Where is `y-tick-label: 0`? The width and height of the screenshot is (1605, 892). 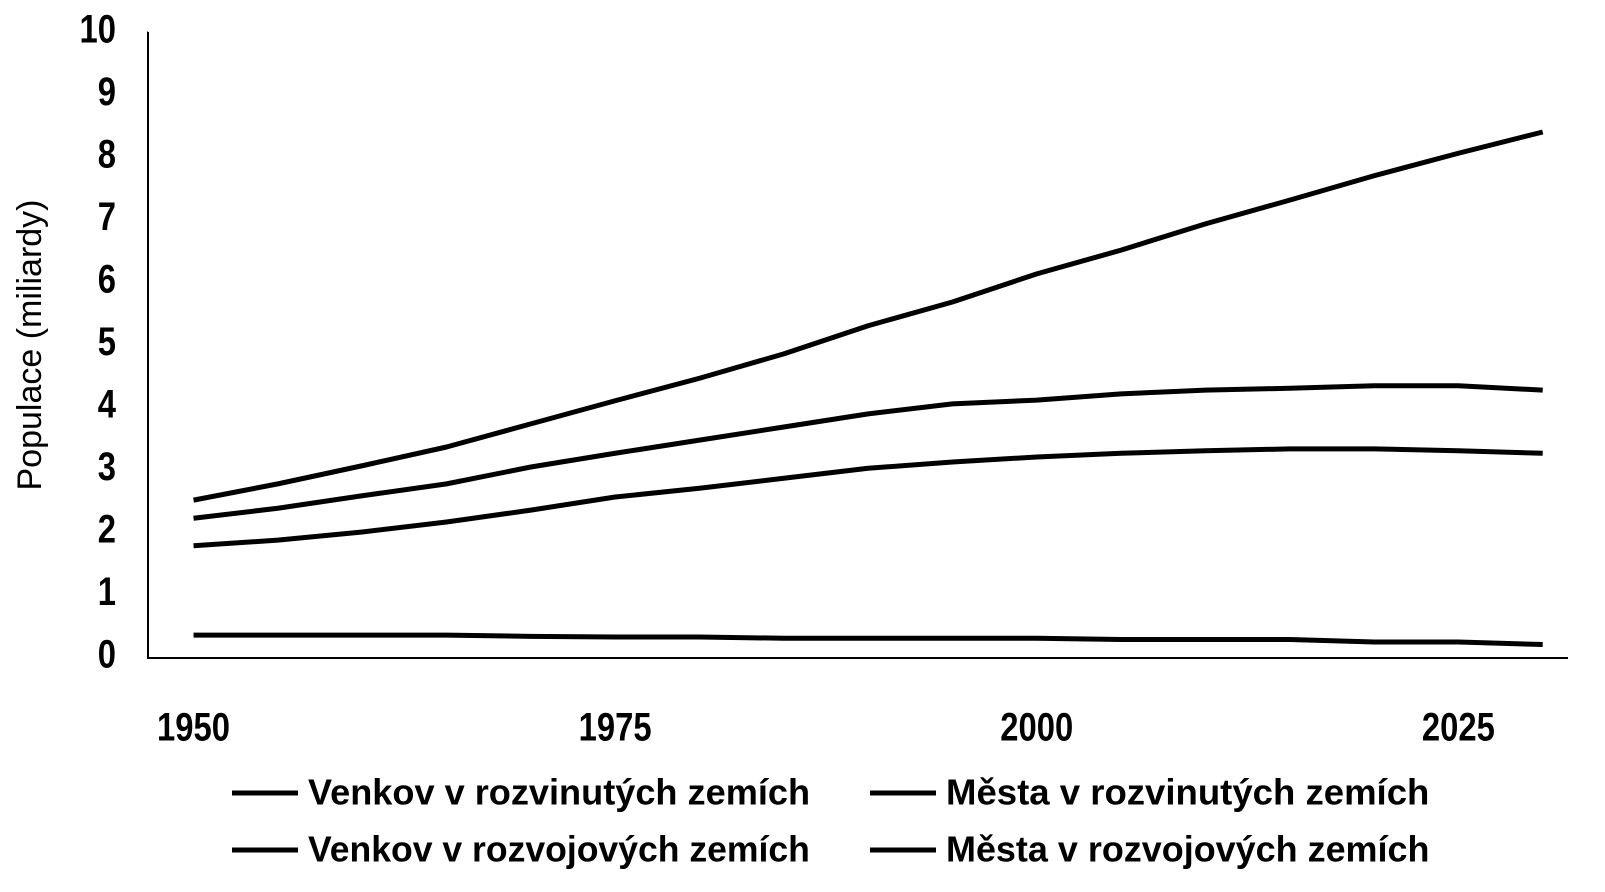 y-tick-label: 0 is located at coordinates (107, 653).